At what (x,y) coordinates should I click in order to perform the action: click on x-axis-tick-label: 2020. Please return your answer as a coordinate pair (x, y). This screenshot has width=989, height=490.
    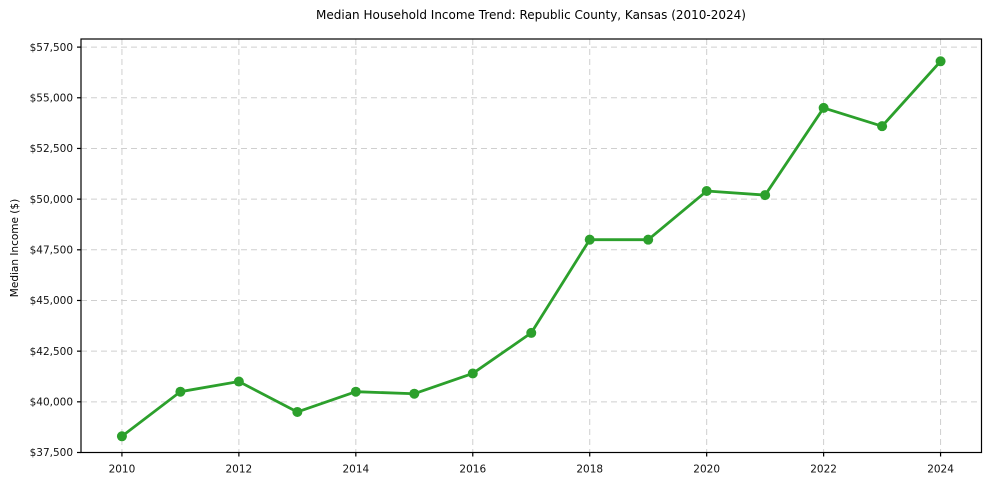
    Looking at the image, I should click on (706, 470).